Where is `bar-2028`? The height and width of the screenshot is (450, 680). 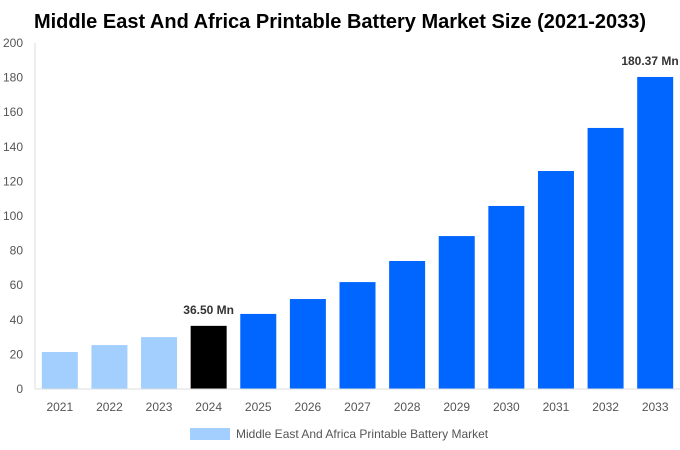 bar-2028 is located at coordinates (407, 324).